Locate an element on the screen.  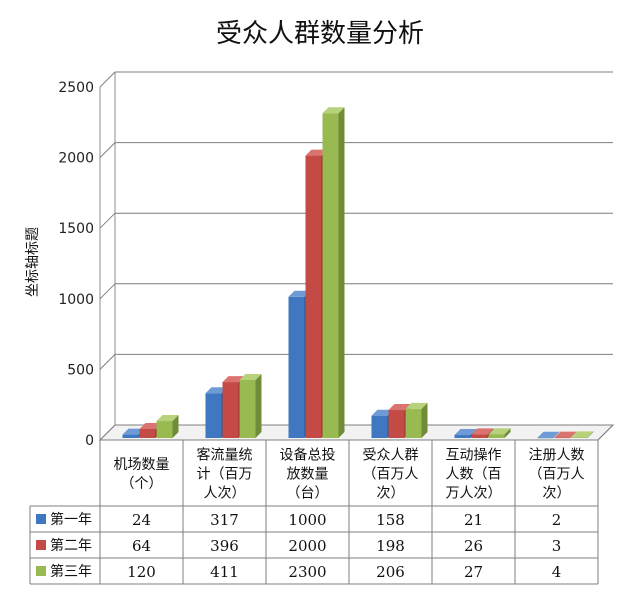
chart-title: 受众人群数量分析 is located at coordinates (320, 34).